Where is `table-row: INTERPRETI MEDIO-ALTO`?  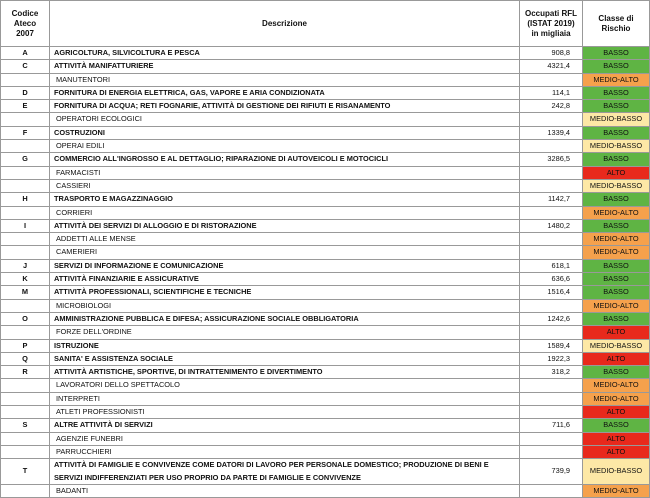
table-row: INTERPRETI MEDIO-ALTO is located at coordinates (325, 399).